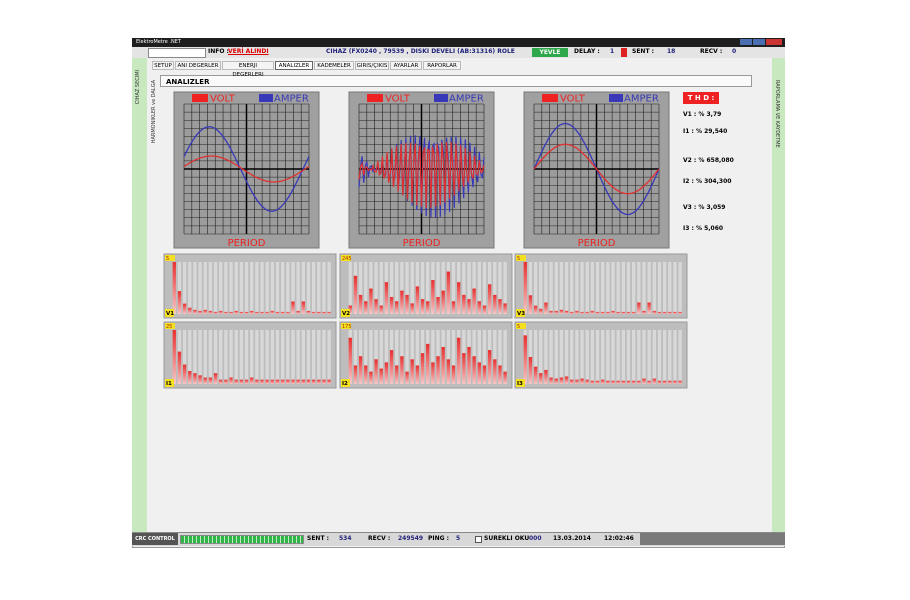 This screenshot has height=600, width=910. What do you see at coordinates (406, 65) in the screenshot?
I see `tab: AYARLAR` at bounding box center [406, 65].